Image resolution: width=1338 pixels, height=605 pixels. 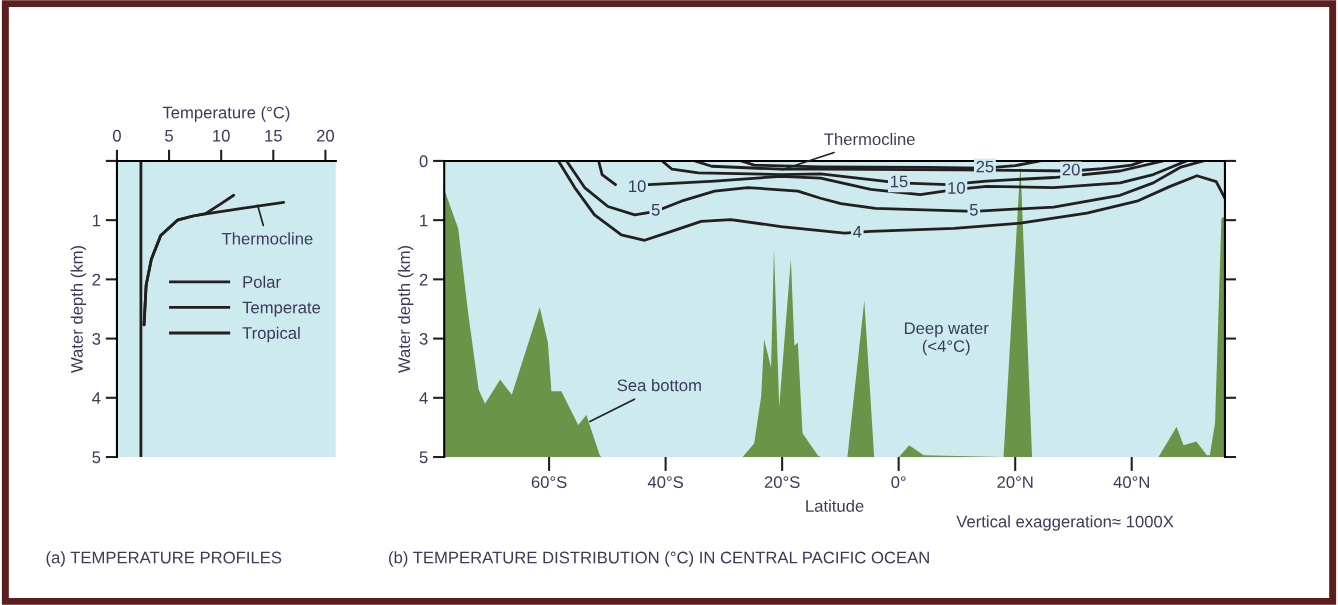 I want to click on annotation: 4, so click(x=857, y=232).